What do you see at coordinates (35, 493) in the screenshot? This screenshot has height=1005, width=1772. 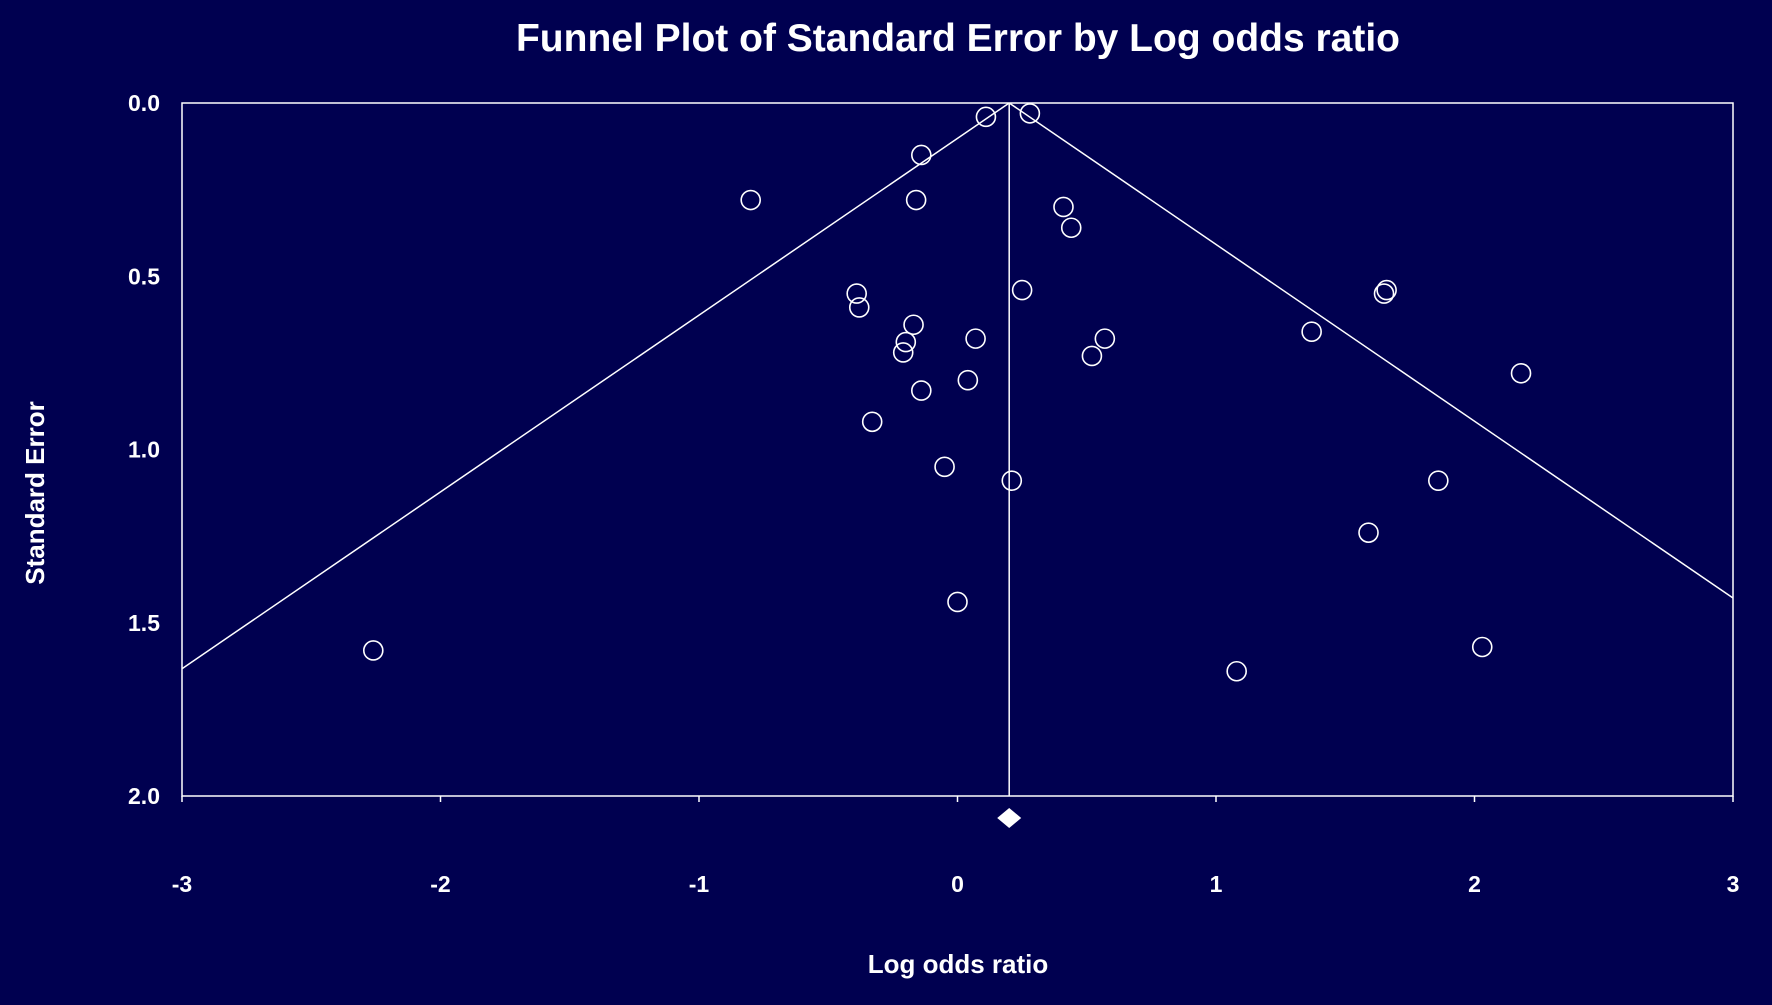 I see `y-axis-label: Standard Error` at bounding box center [35, 493].